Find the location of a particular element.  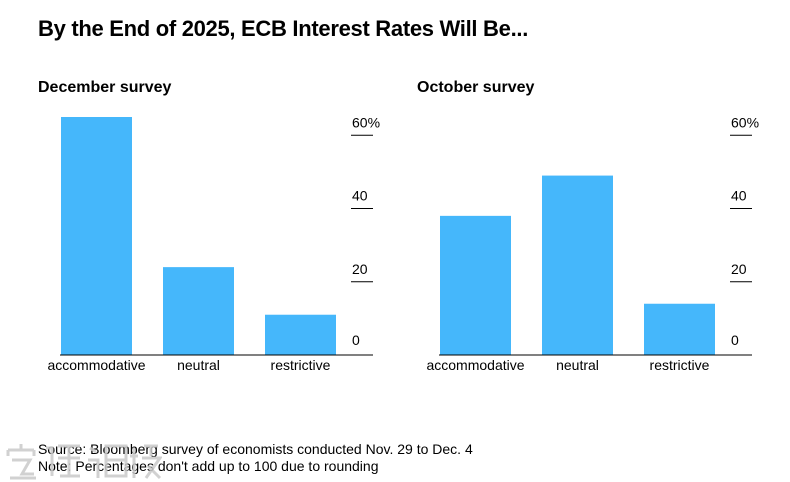

panel-title-december: December survey is located at coordinates (105, 87).